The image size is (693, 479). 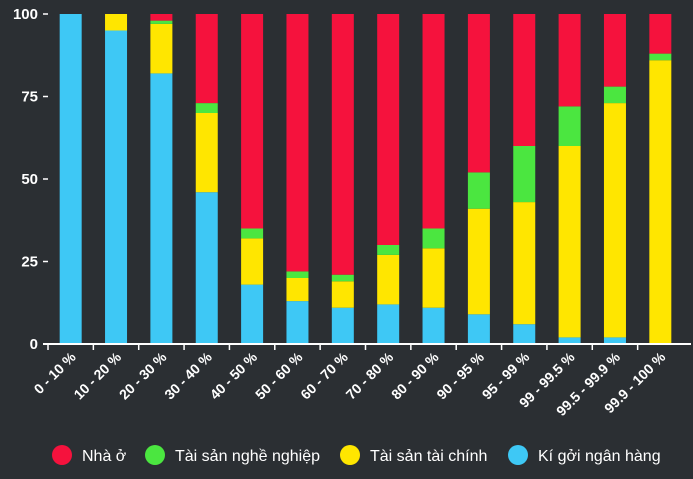 I want to click on legend-swatch-k-g-i-ng-n-h-ng, so click(x=518, y=455).